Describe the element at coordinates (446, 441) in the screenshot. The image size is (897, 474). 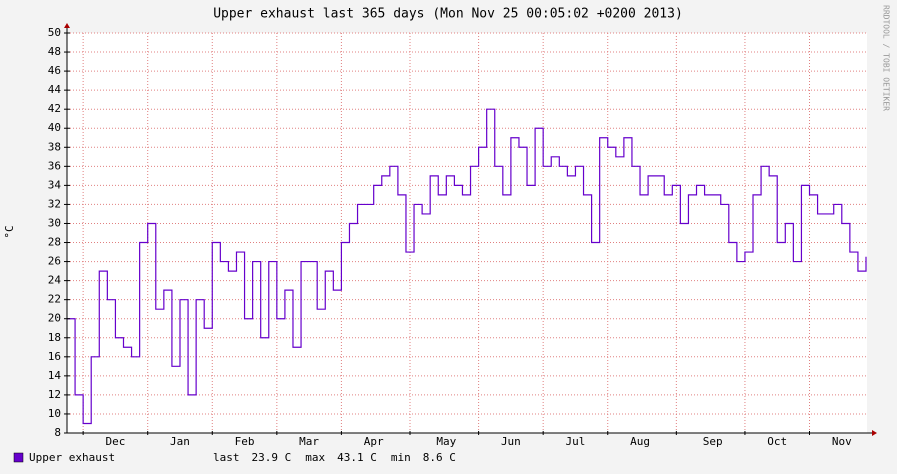
I see `x-tick-label: May` at that location.